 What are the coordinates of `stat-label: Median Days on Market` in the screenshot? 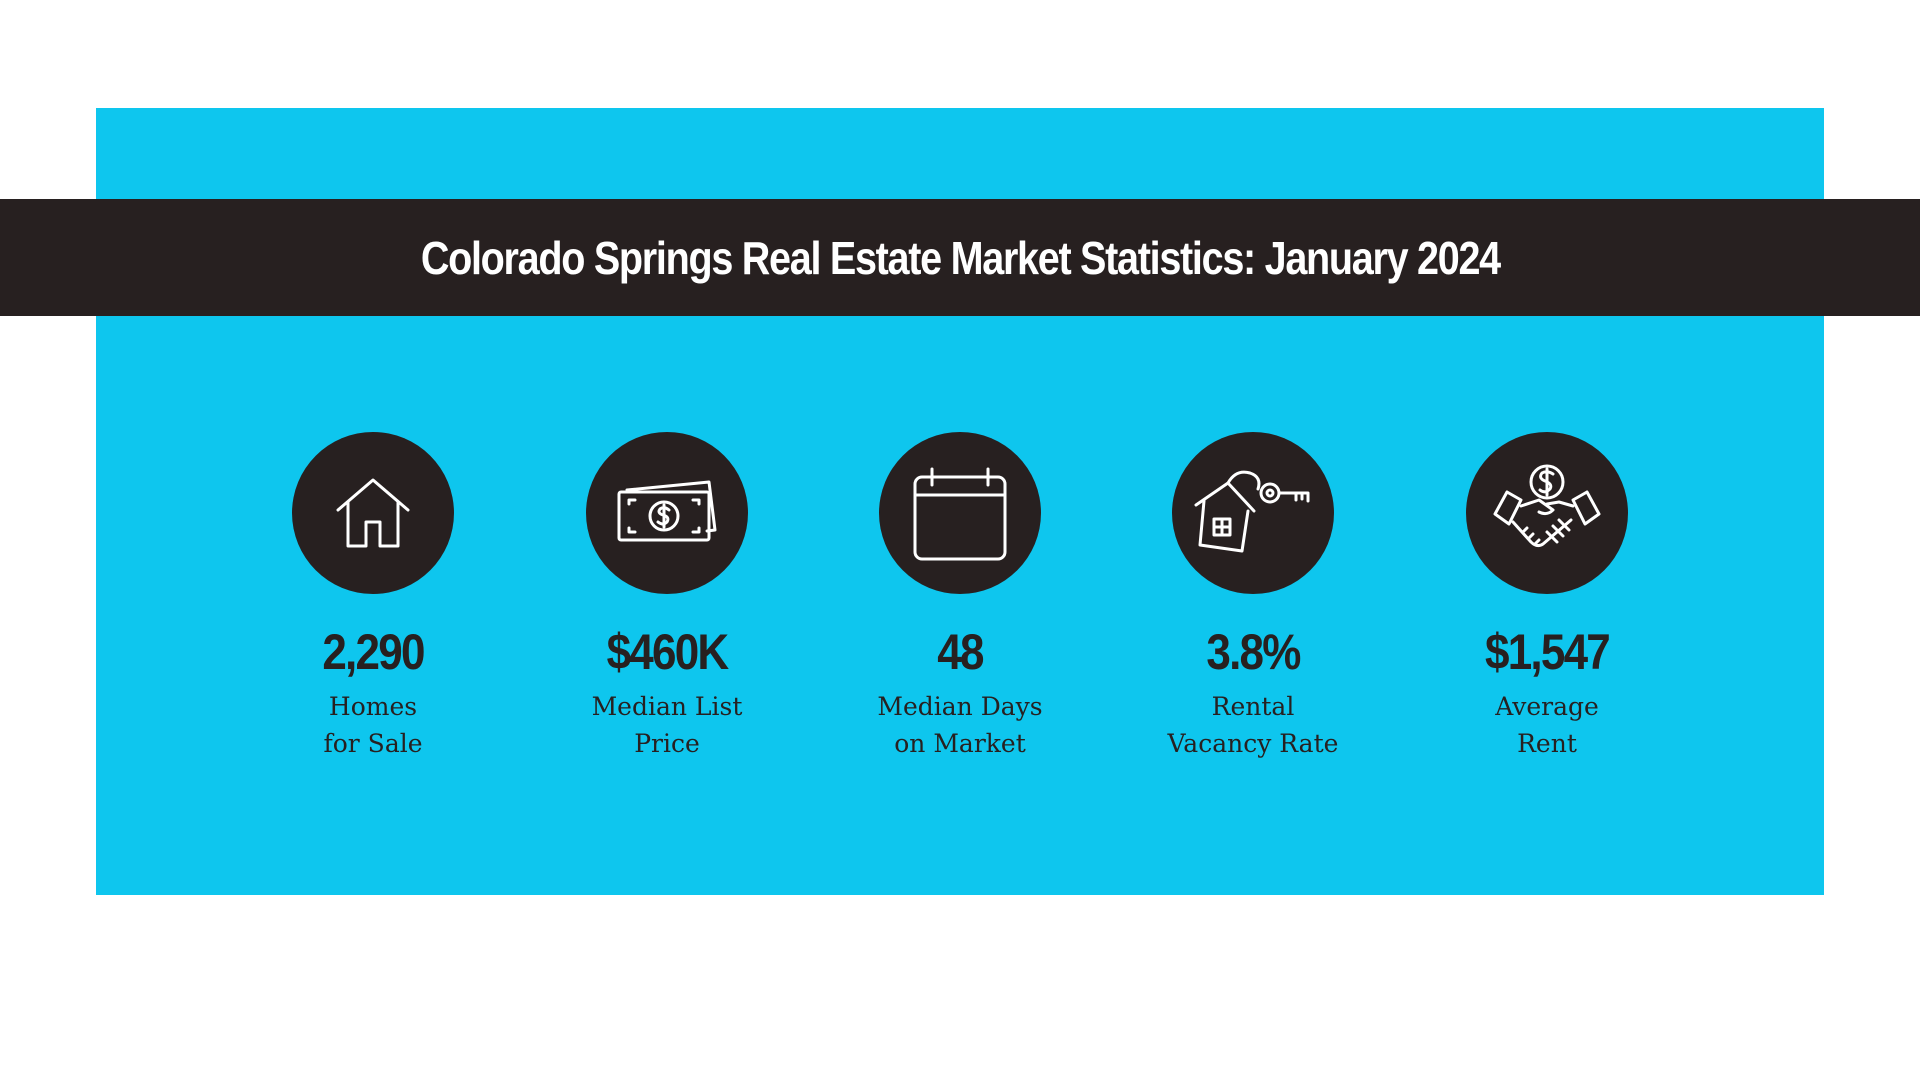 It's located at (960, 725).